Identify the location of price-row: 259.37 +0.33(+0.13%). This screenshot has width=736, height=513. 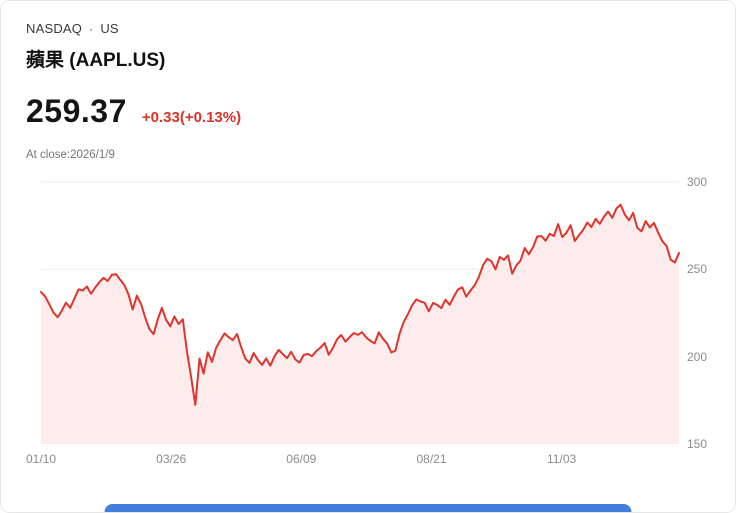
(133, 111).